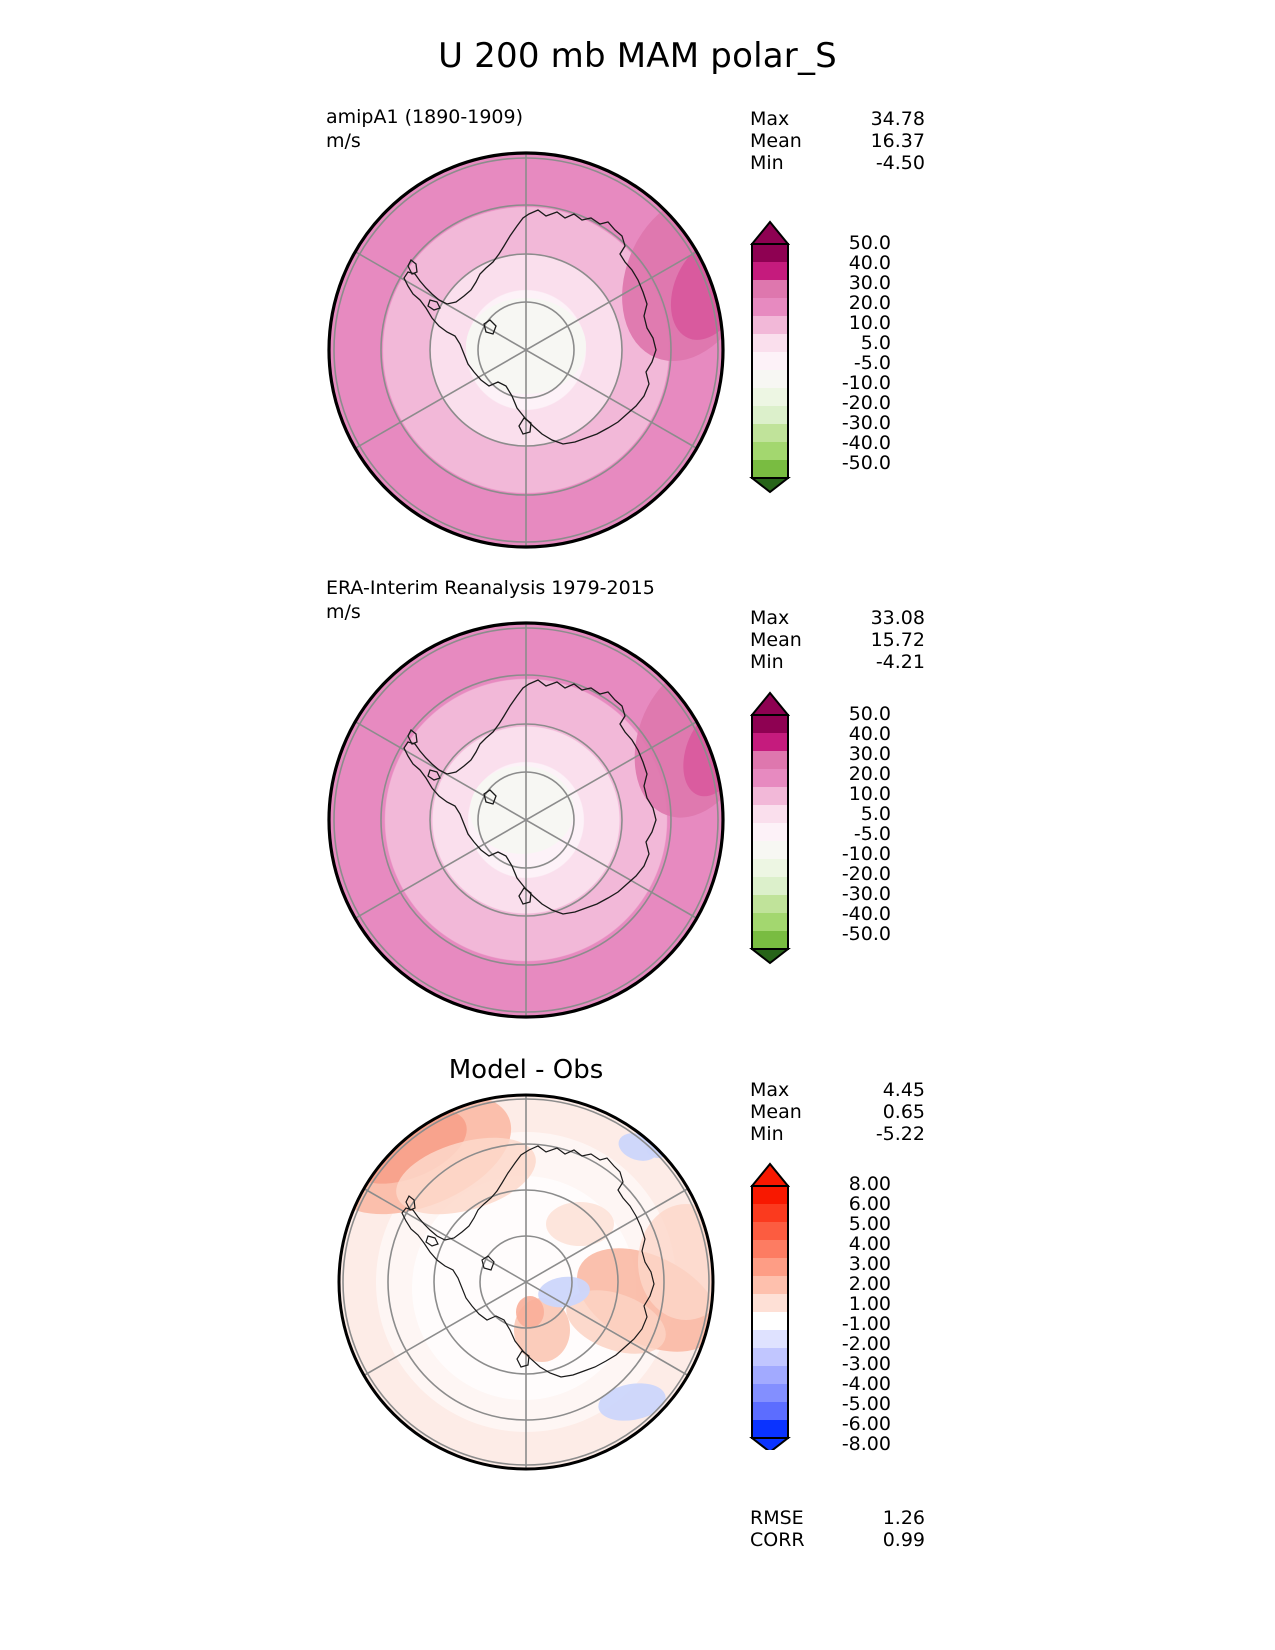 The width and height of the screenshot is (1275, 1650). I want to click on polar-map-difference, so click(526, 1282).